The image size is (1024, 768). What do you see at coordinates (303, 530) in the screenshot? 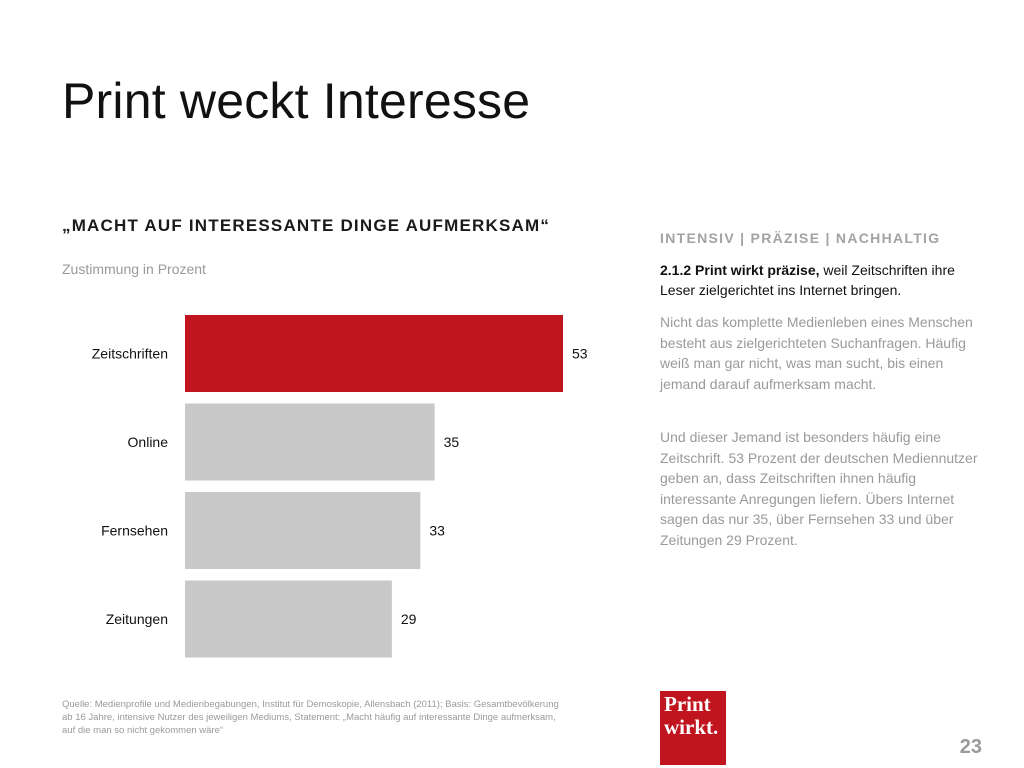
I see `bar-fernsehen` at bounding box center [303, 530].